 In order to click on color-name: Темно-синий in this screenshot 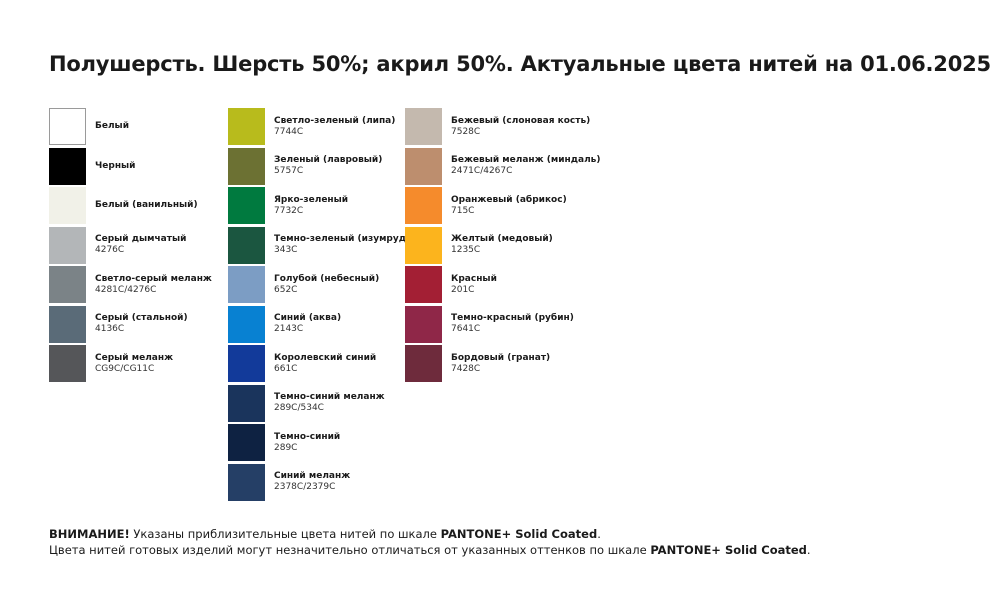, I will do `click(307, 436)`.